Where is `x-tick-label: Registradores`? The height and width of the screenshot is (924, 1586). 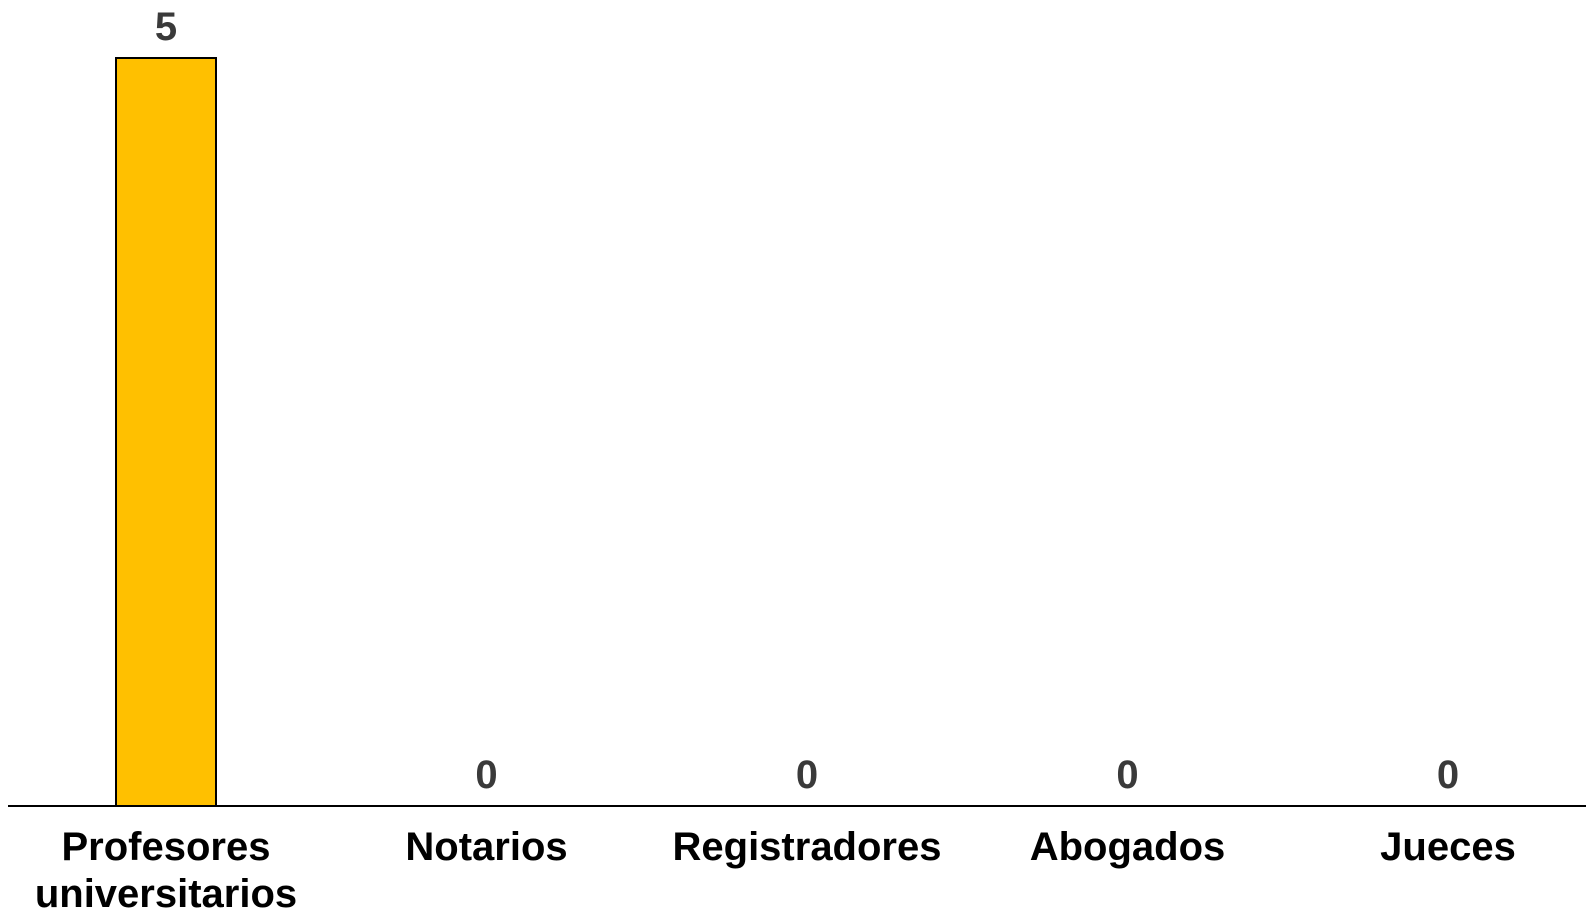
x-tick-label: Registradores is located at coordinates (807, 847).